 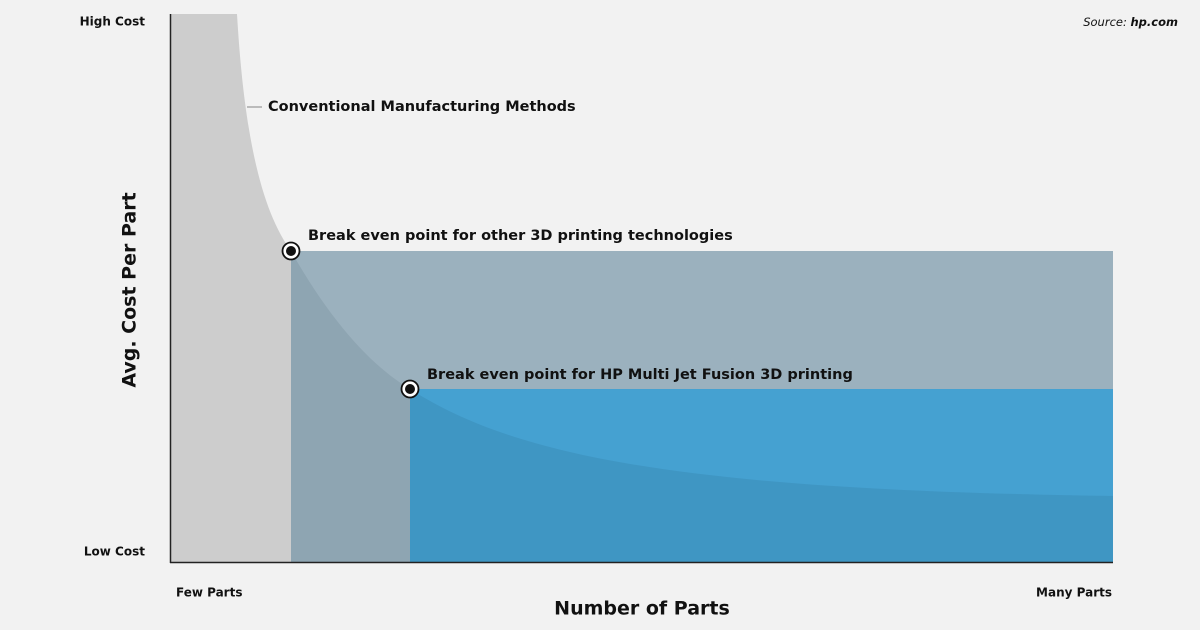 What do you see at coordinates (1074, 593) in the screenshot?
I see `x-right-label: Many Parts` at bounding box center [1074, 593].